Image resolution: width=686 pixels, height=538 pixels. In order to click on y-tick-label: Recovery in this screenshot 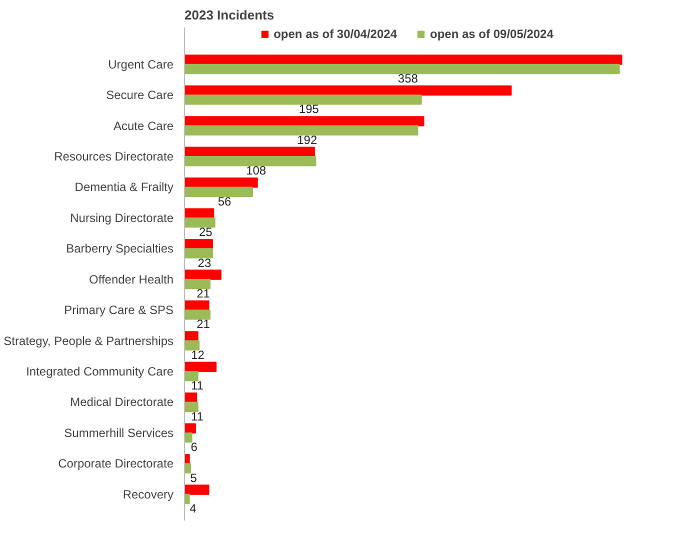, I will do `click(148, 494)`.